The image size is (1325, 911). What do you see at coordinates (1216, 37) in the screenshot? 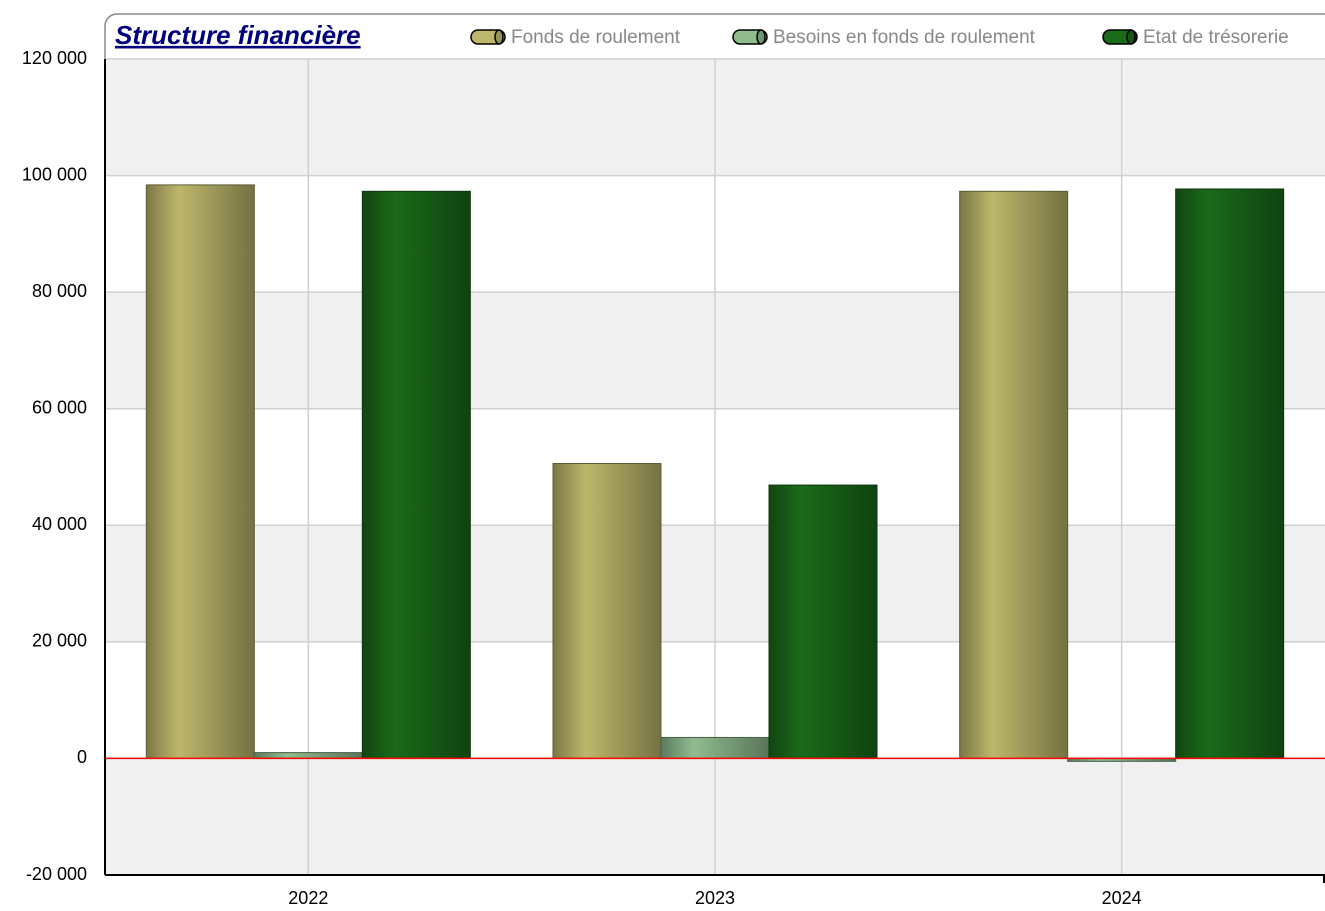
I see `legend-label: Etat de trésorerie` at bounding box center [1216, 37].